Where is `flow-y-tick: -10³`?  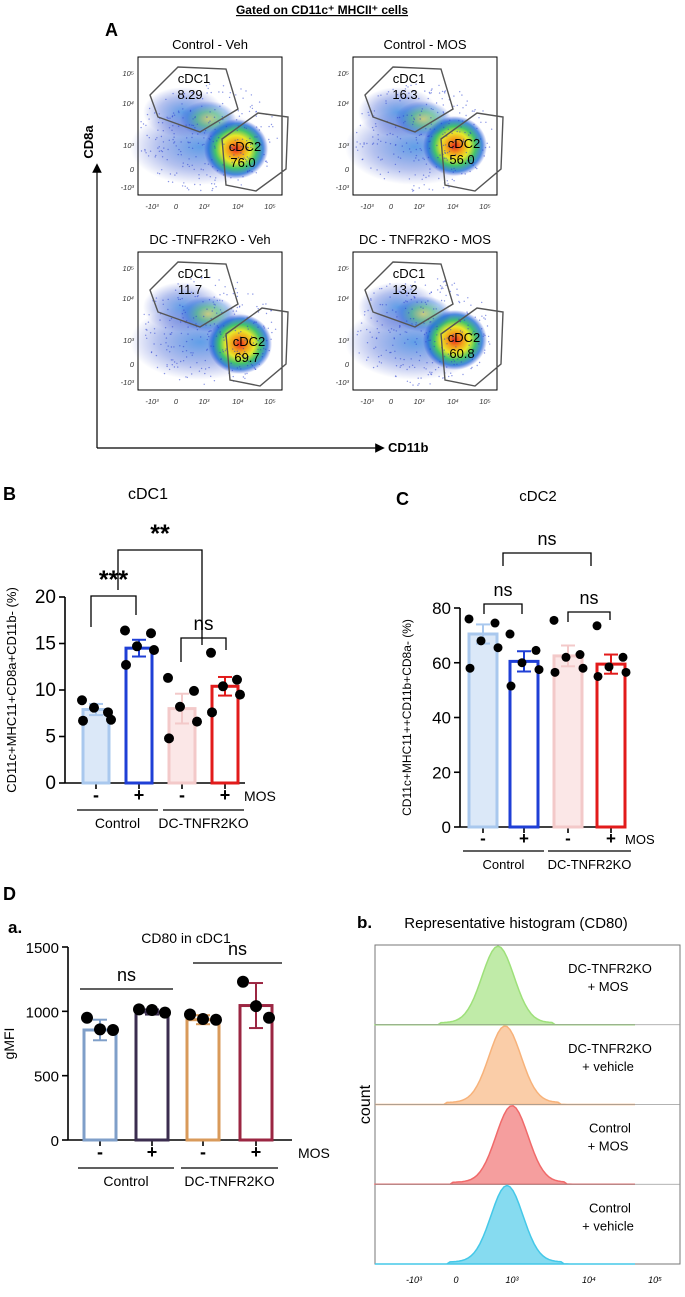 flow-y-tick: -10³ is located at coordinates (128, 187).